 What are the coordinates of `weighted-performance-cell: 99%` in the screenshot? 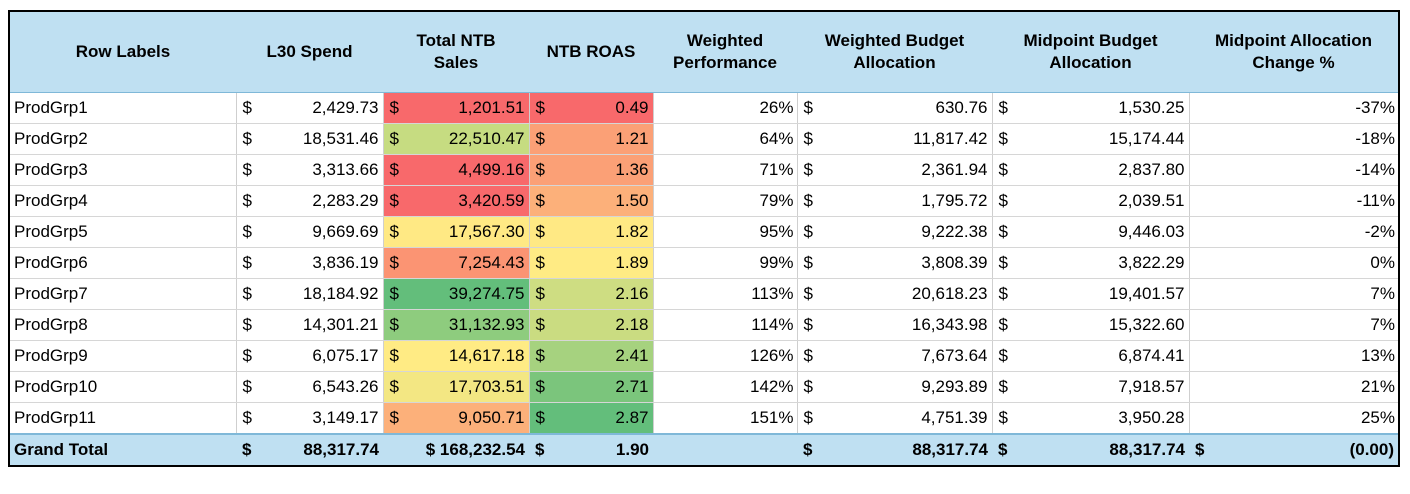 It's located at (725, 263).